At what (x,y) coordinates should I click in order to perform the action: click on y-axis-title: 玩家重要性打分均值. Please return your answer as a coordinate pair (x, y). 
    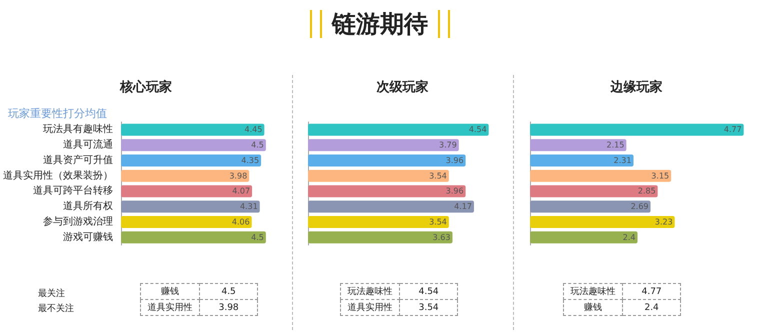
    Looking at the image, I should click on (57, 113).